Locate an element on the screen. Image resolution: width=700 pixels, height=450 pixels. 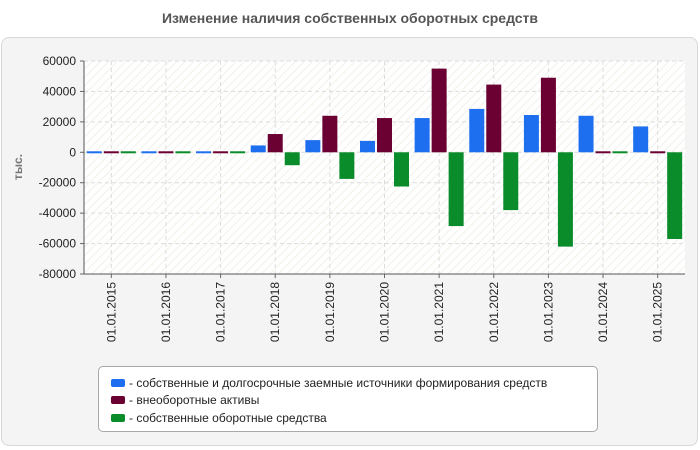
x-tick-label: 01.01.2025 is located at coordinates (658, 312).